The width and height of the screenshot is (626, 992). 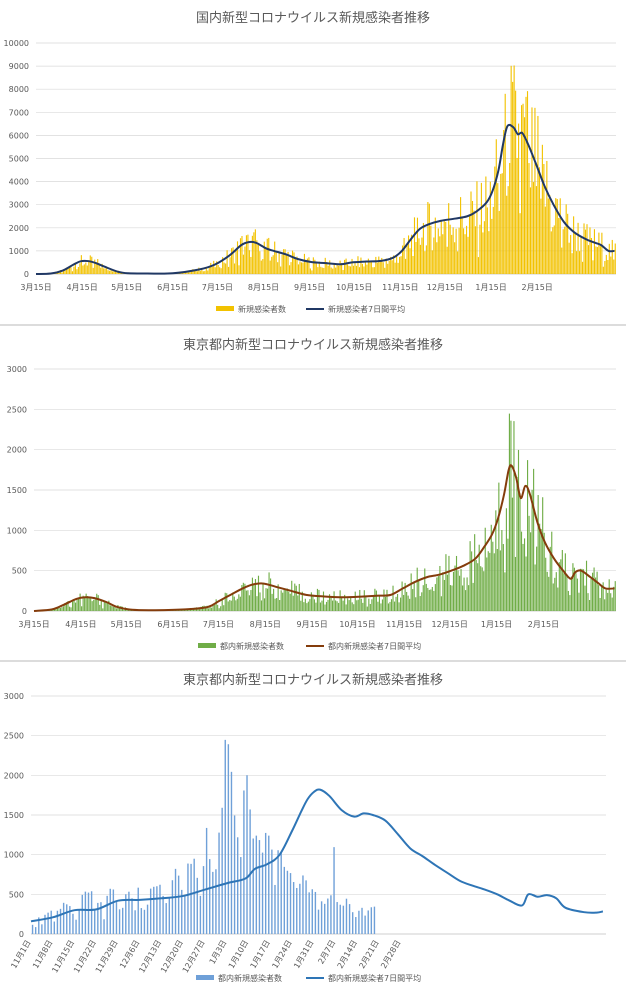 I want to click on chart1-legend-bars-swatch, so click(x=225, y=308).